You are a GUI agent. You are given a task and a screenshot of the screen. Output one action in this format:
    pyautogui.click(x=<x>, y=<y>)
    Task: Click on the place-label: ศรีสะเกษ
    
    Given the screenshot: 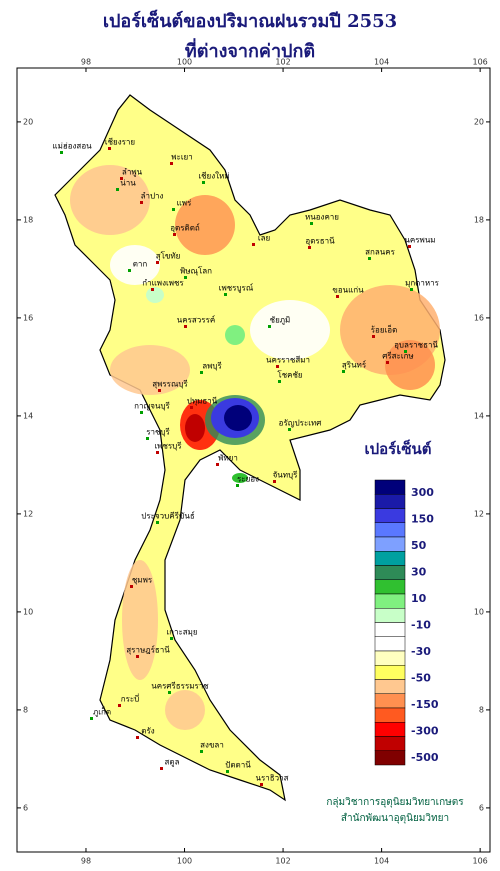 What is the action you would take?
    pyautogui.click(x=397, y=356)
    